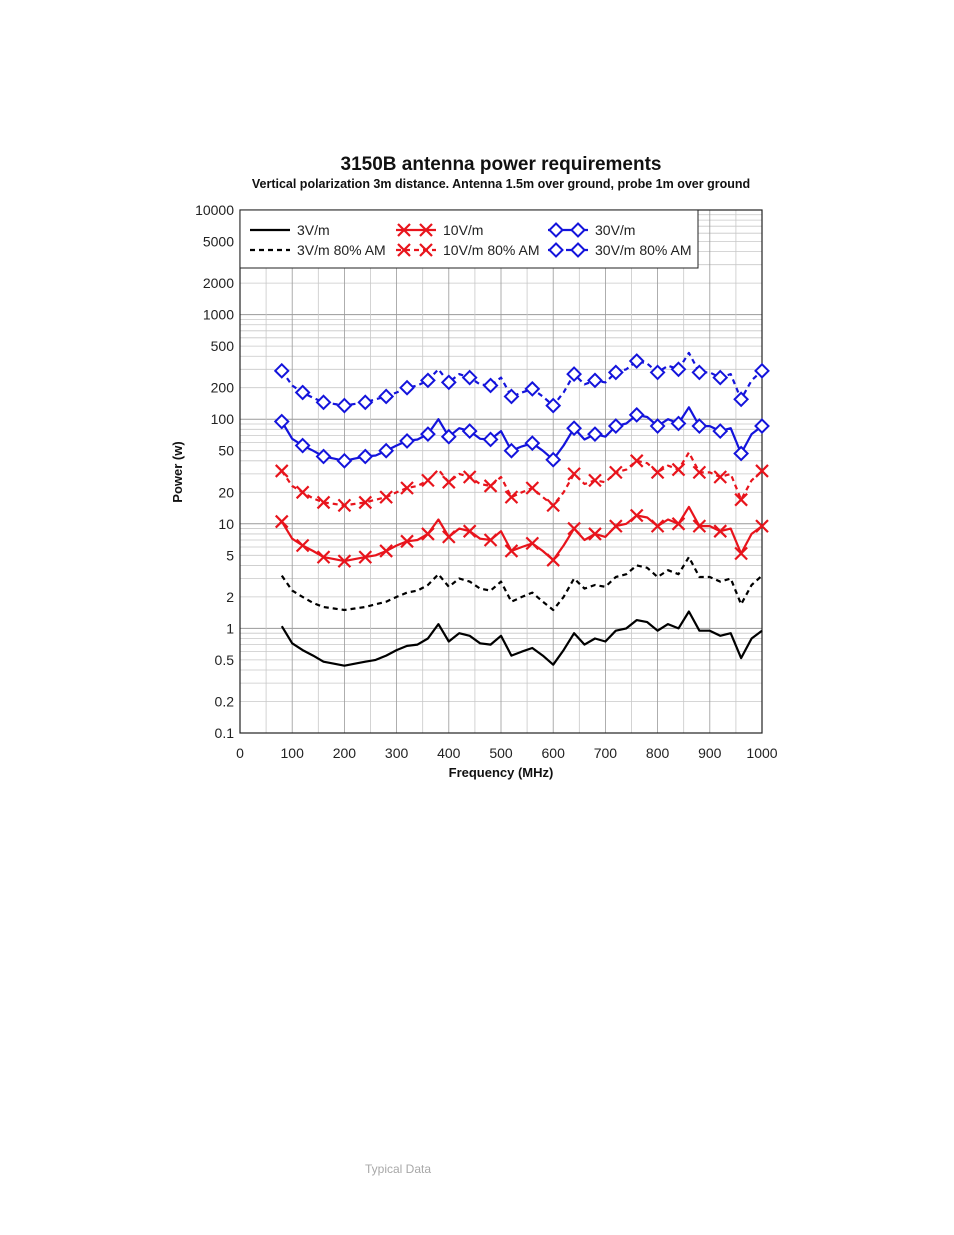 This screenshot has width=954, height=1235. I want to click on legend-box, so click(469, 239).